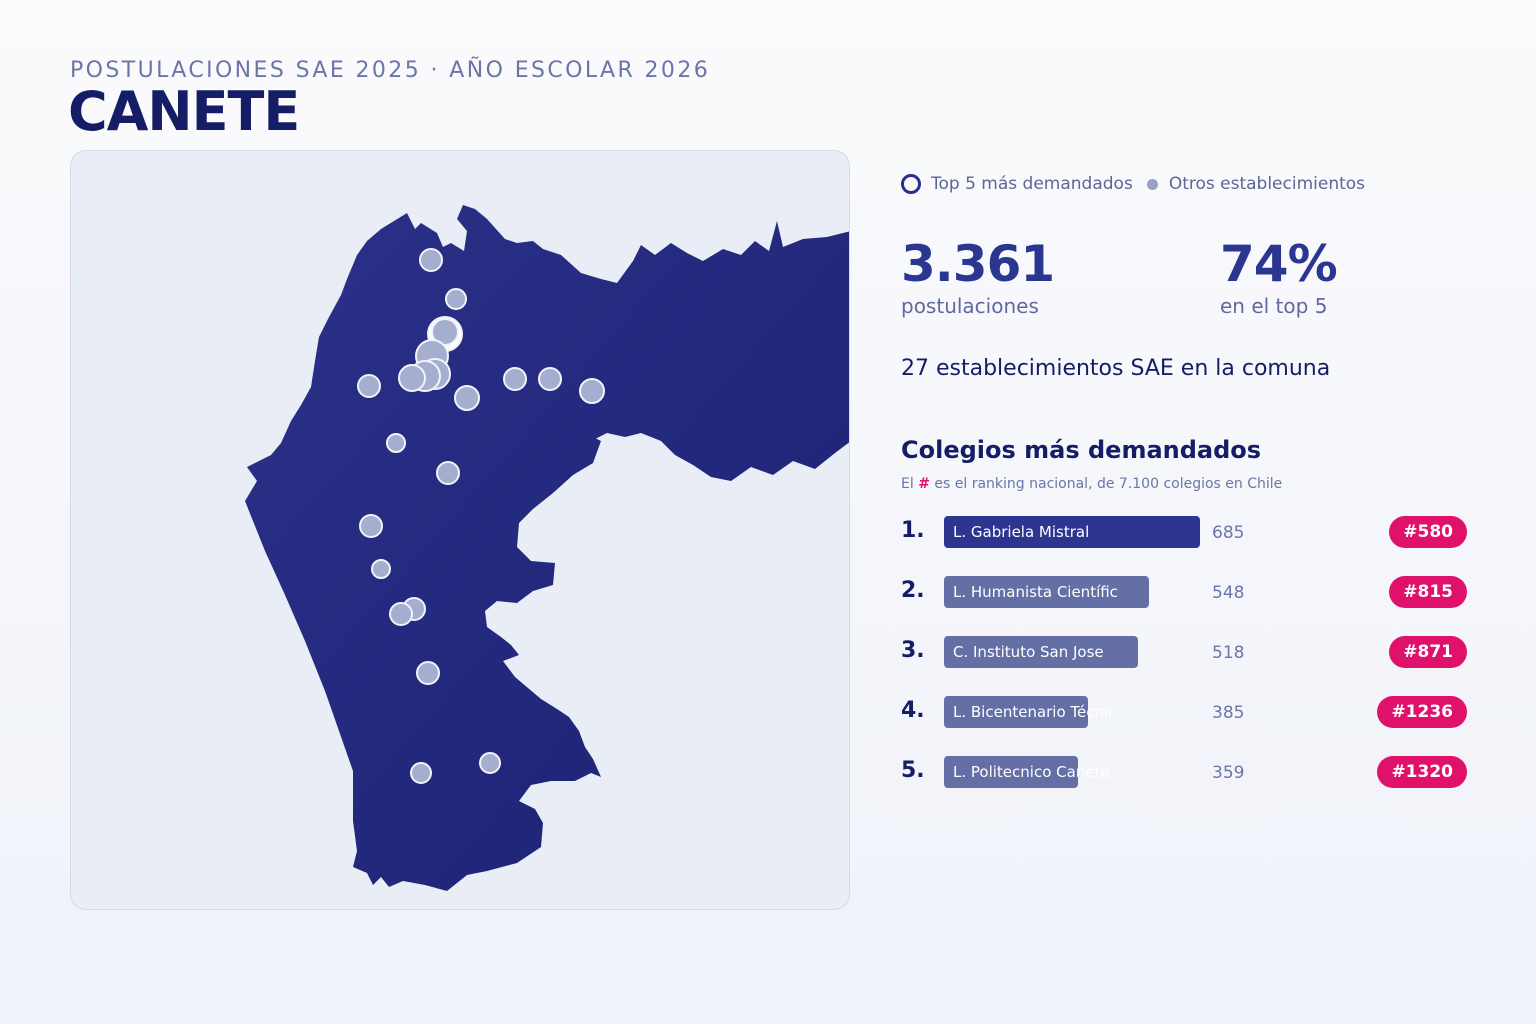  I want to click on application-count: 548, so click(1228, 593).